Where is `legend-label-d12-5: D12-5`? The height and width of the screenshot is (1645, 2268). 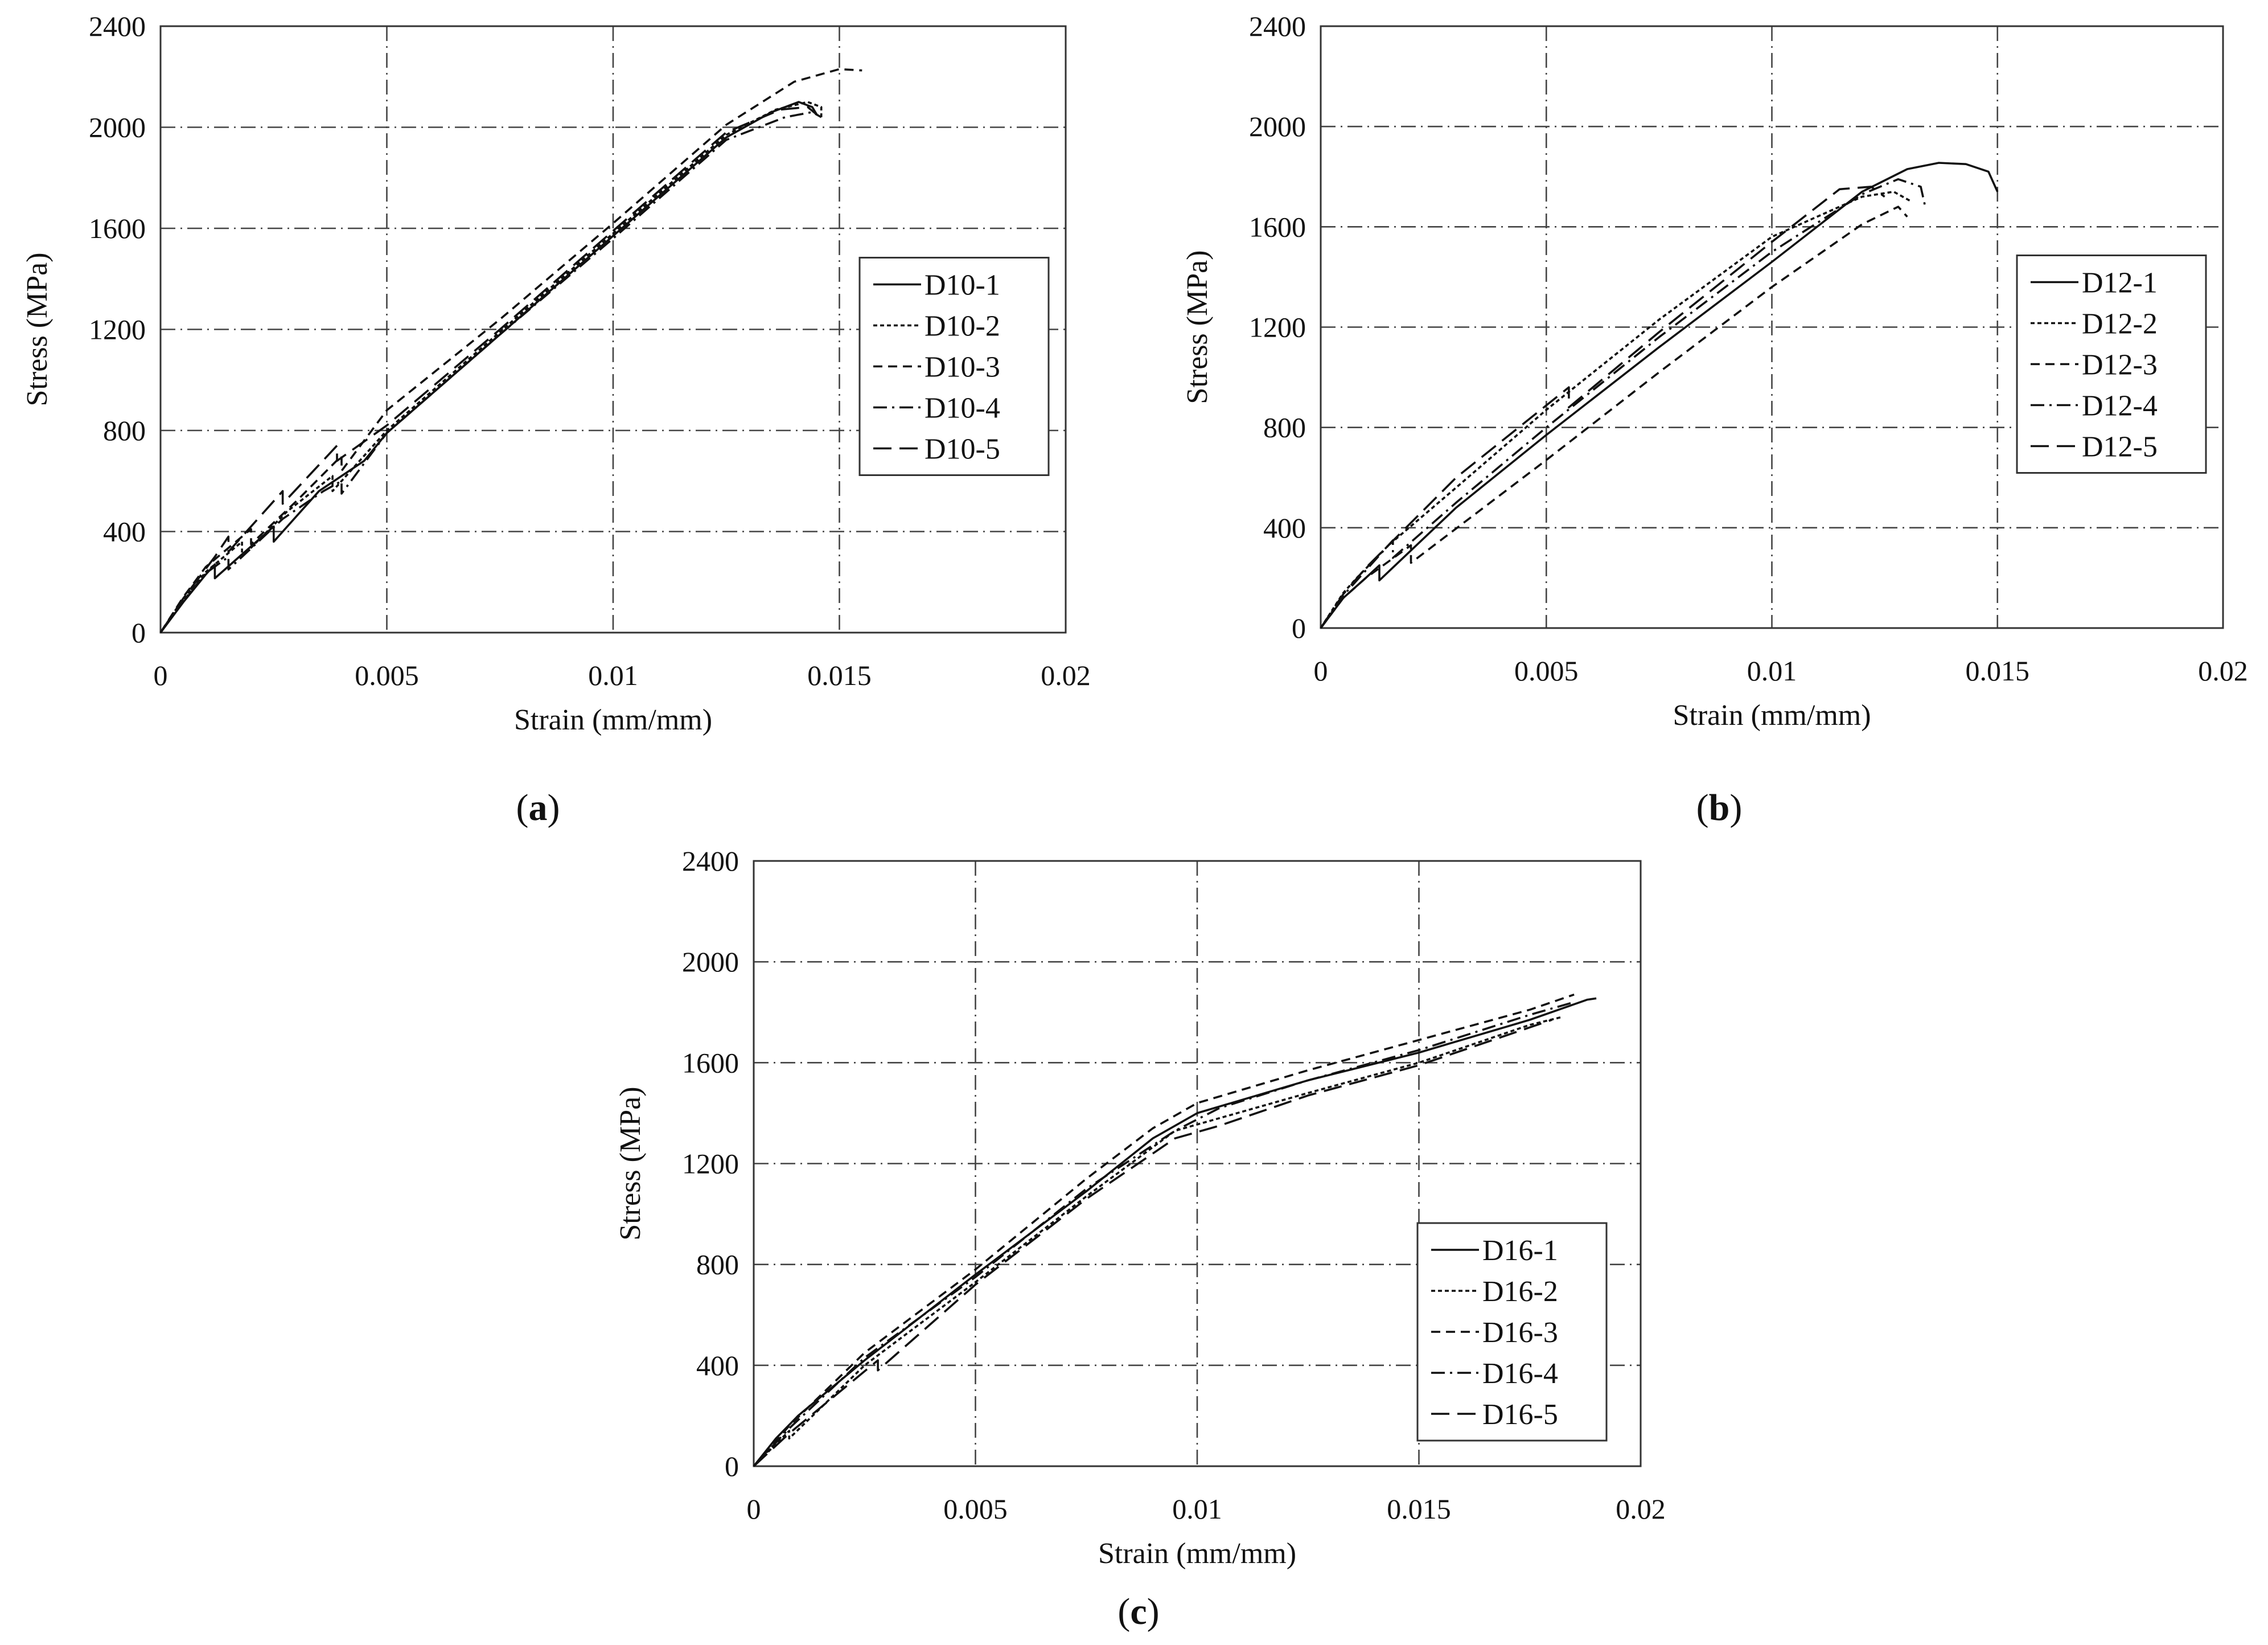
legend-label-d12-5: D12-5 is located at coordinates (2120, 447).